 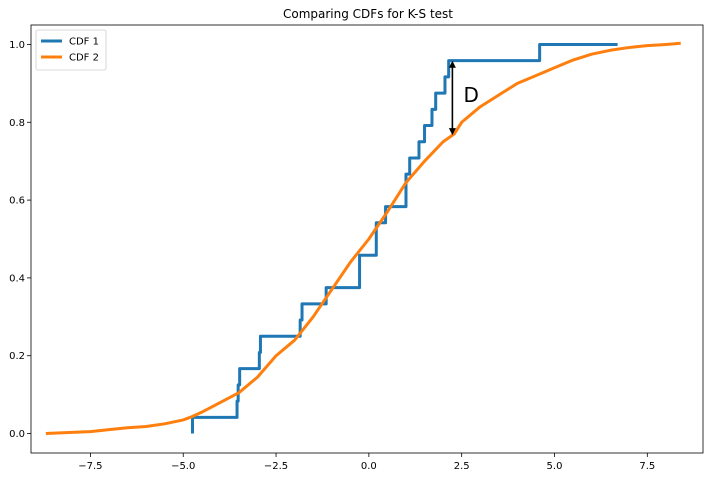 What do you see at coordinates (84, 58) in the screenshot?
I see `legend-label-2: CDF 2` at bounding box center [84, 58].